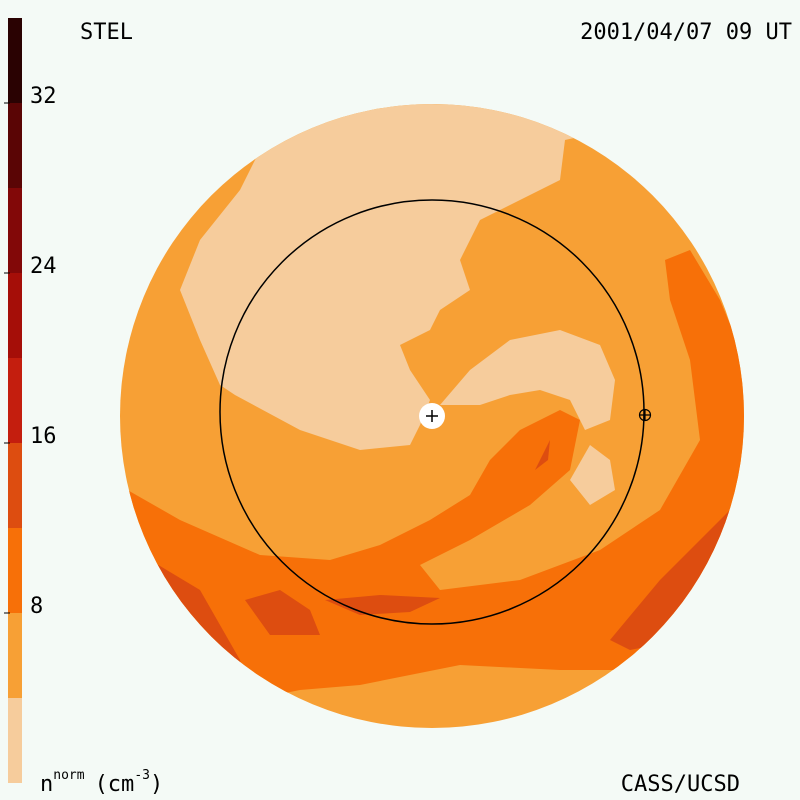 This screenshot has height=800, width=800. Describe the element at coordinates (645, 415) in the screenshot. I see `earth-marker` at that location.